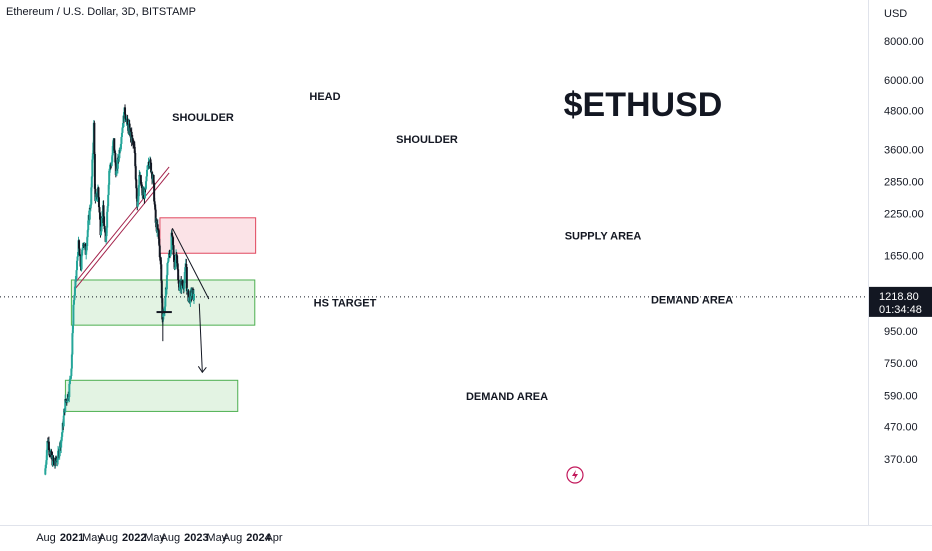 This screenshot has height=551, width=932. I want to click on demand-lower-zone, so click(151, 395).